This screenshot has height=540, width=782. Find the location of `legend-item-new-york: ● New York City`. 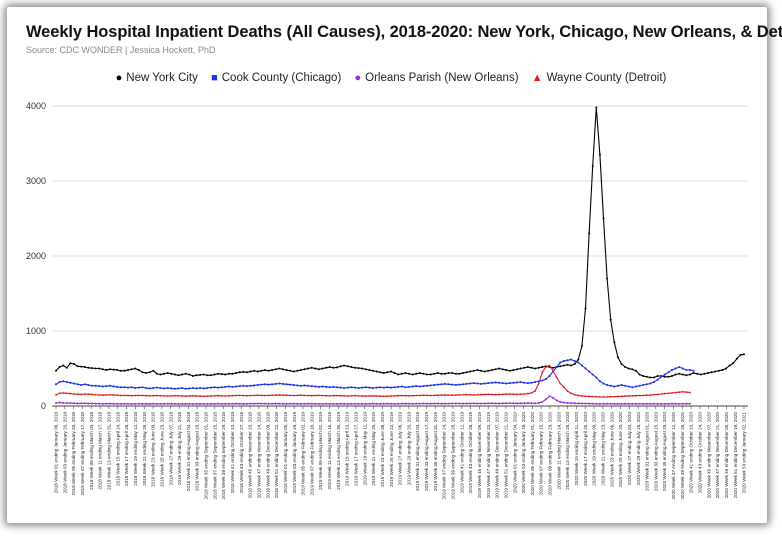

legend-item-new-york: ● New York City is located at coordinates (157, 78).